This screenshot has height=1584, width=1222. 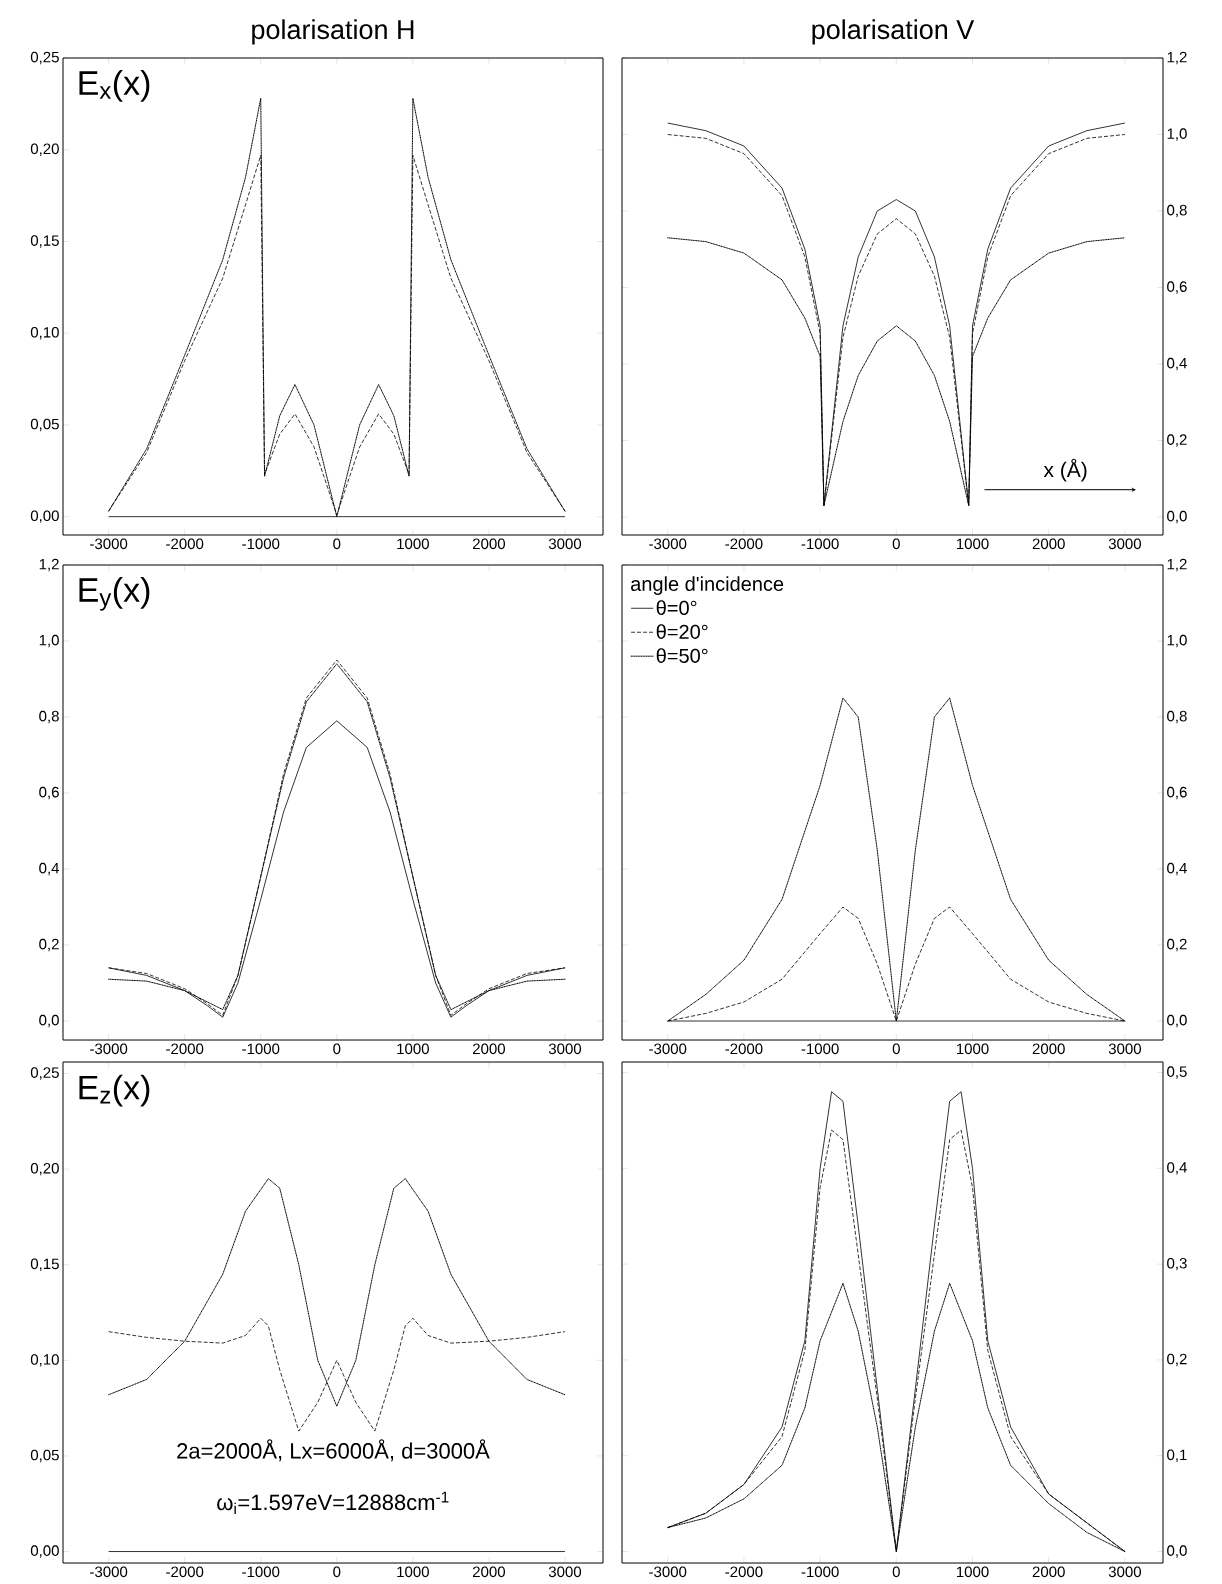 I want to click on y2-tick-label: 0,5, so click(x=1177, y=1072).